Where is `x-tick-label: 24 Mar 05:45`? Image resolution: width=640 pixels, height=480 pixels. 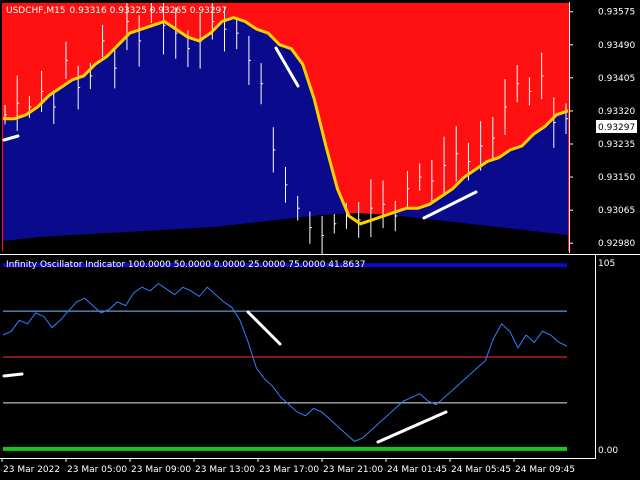 x-tick-label: 24 Mar 05:45 is located at coordinates (481, 470).